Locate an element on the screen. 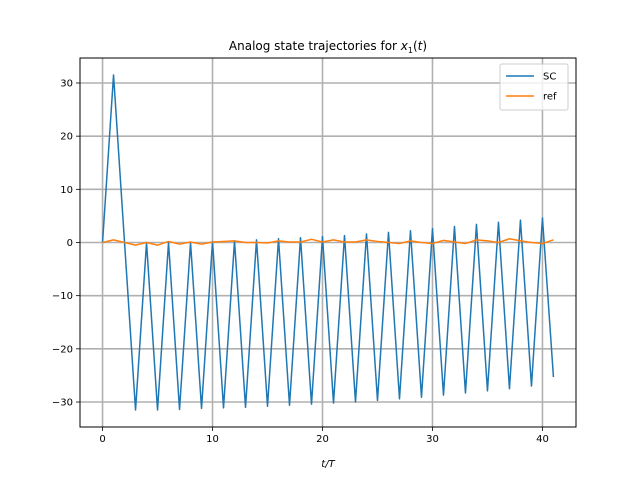 Image resolution: width=640 pixels, height=480 pixels. y-tick-label: 30 is located at coordinates (66, 83).